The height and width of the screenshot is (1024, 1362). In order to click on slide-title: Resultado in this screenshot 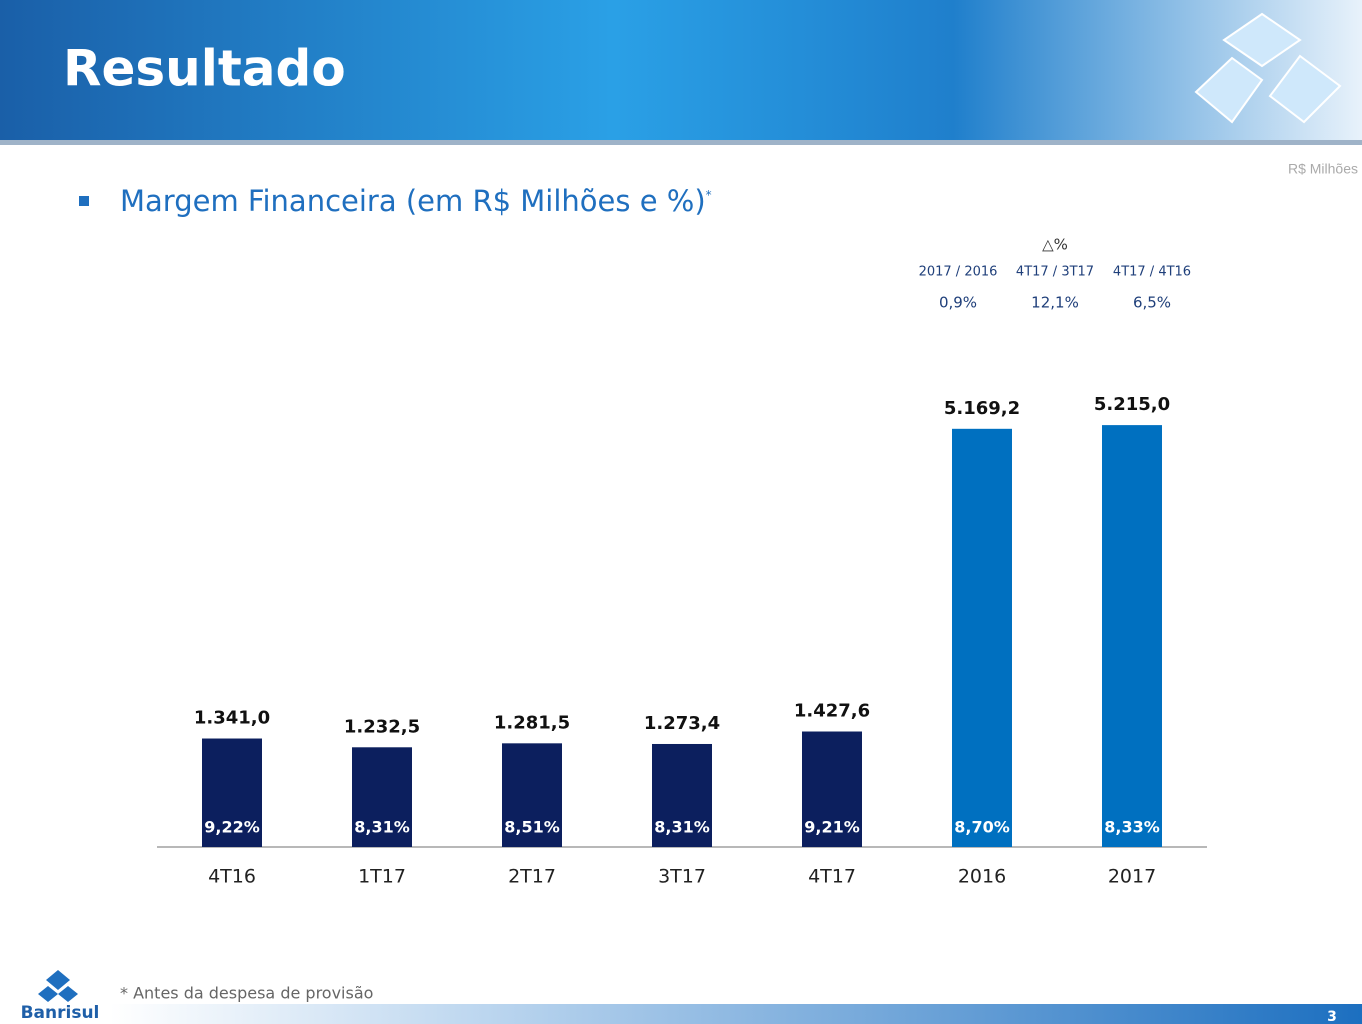, I will do `click(204, 69)`.